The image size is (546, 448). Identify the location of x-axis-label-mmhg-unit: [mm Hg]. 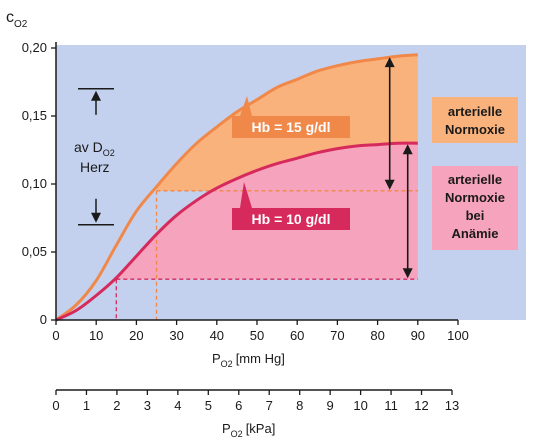
(260, 358).